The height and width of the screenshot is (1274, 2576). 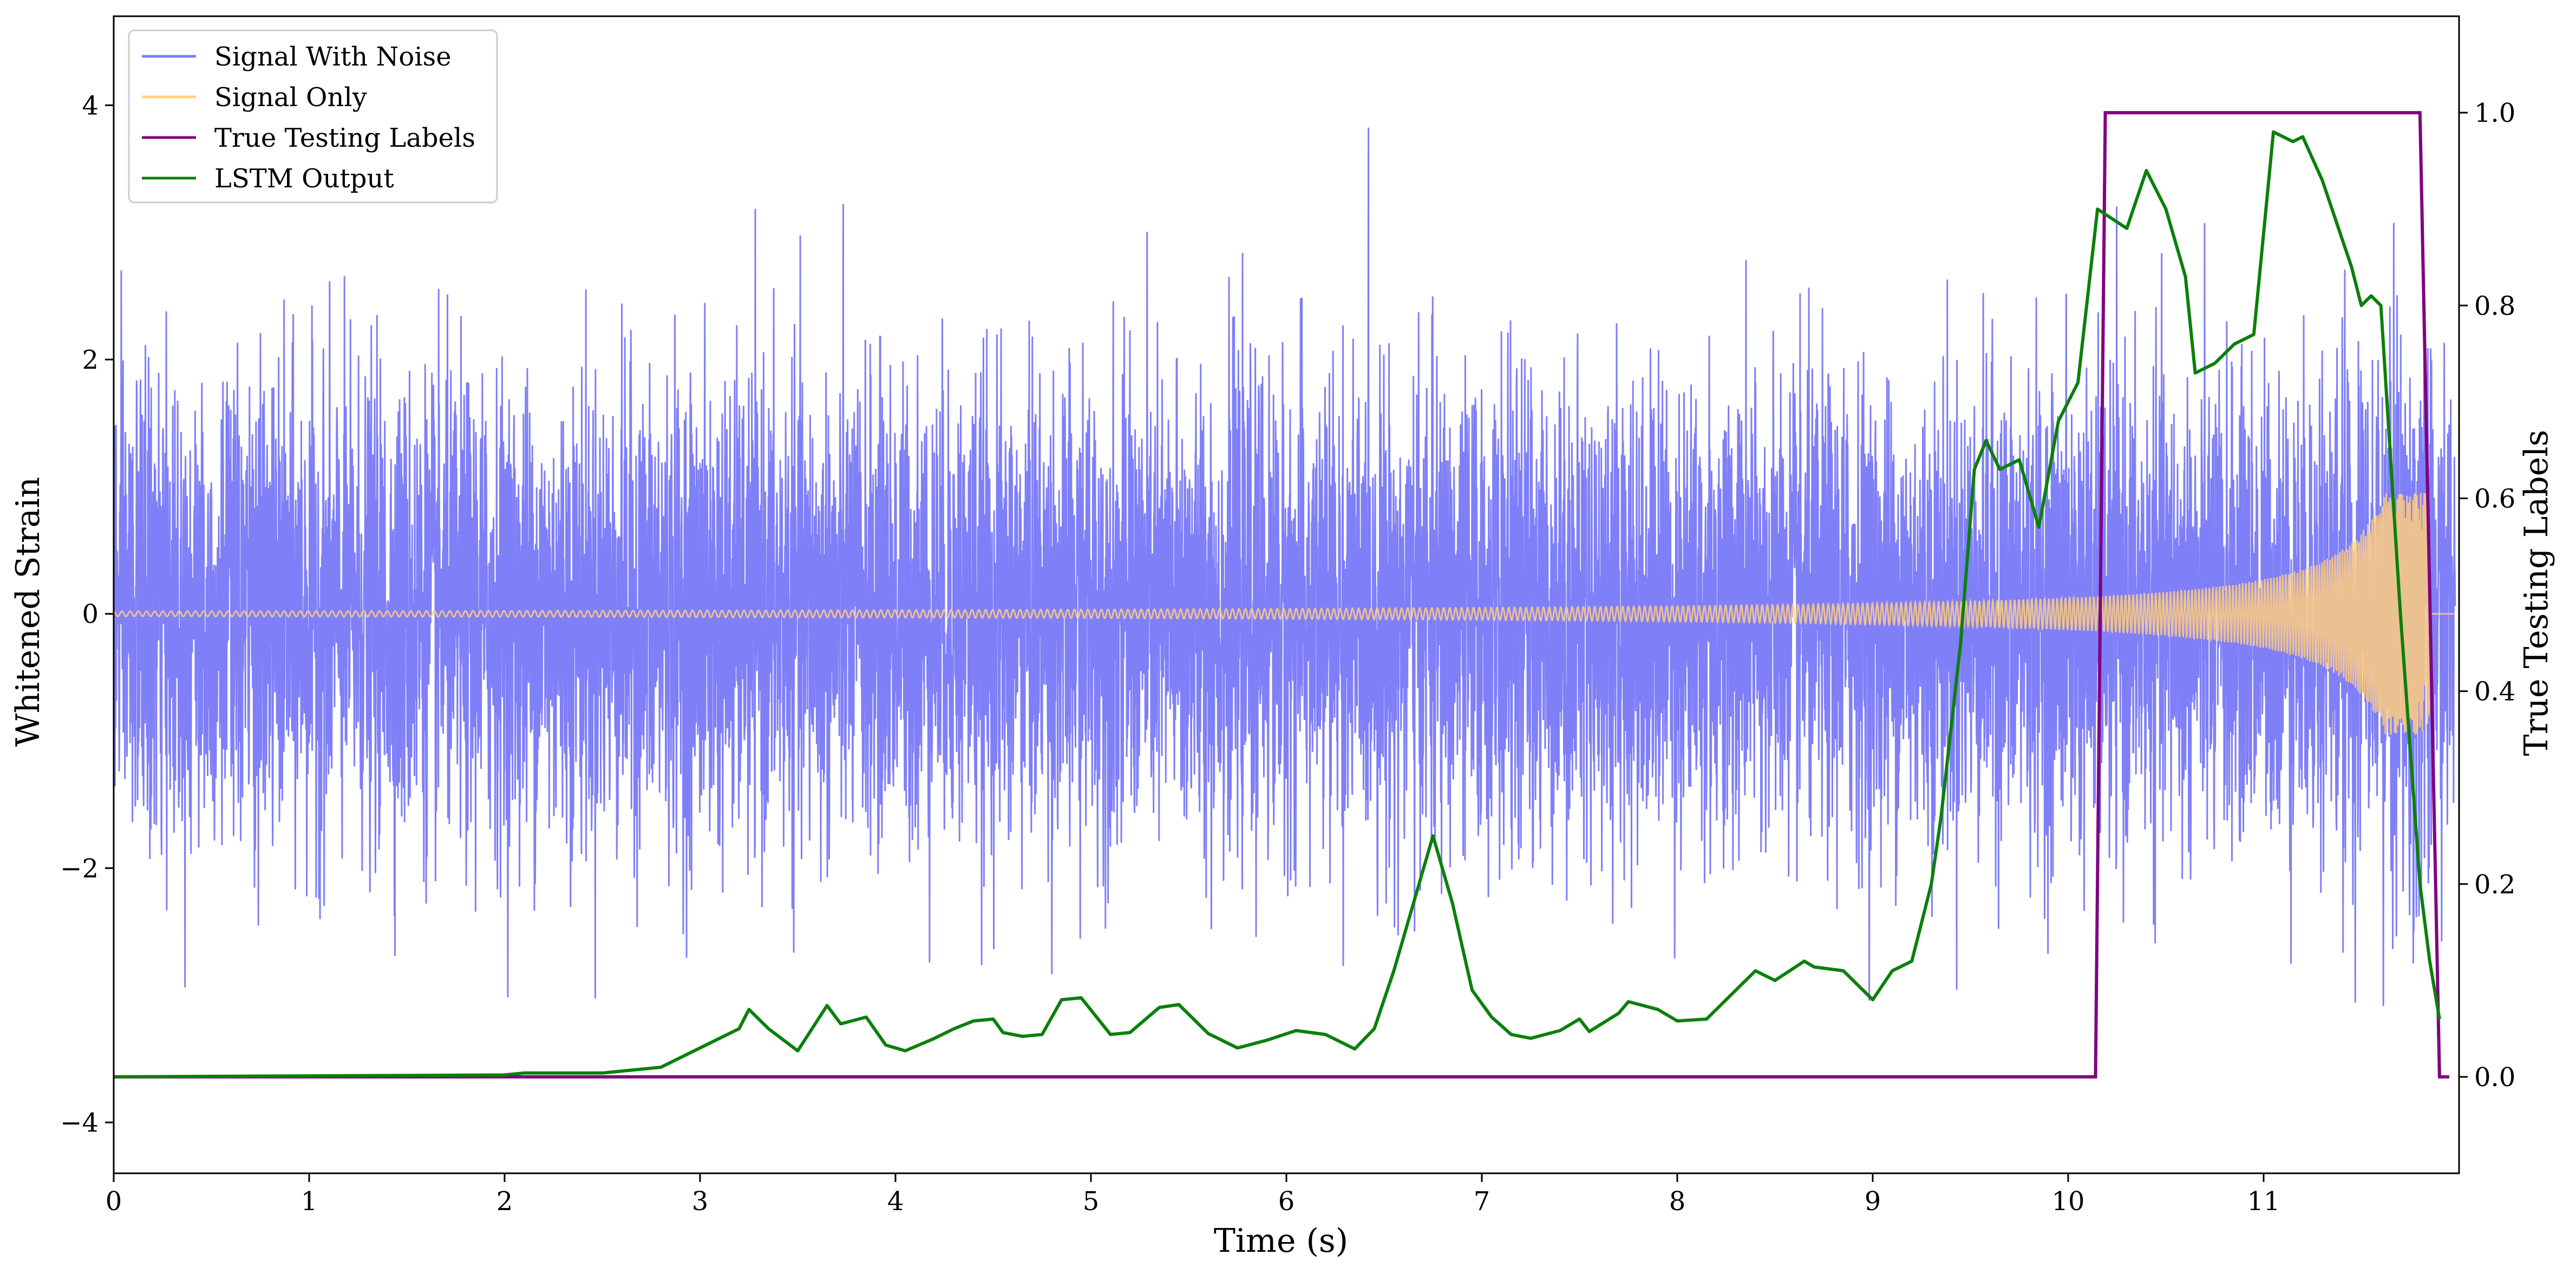 What do you see at coordinates (505, 1201) in the screenshot?
I see `x-tick-label: 2` at bounding box center [505, 1201].